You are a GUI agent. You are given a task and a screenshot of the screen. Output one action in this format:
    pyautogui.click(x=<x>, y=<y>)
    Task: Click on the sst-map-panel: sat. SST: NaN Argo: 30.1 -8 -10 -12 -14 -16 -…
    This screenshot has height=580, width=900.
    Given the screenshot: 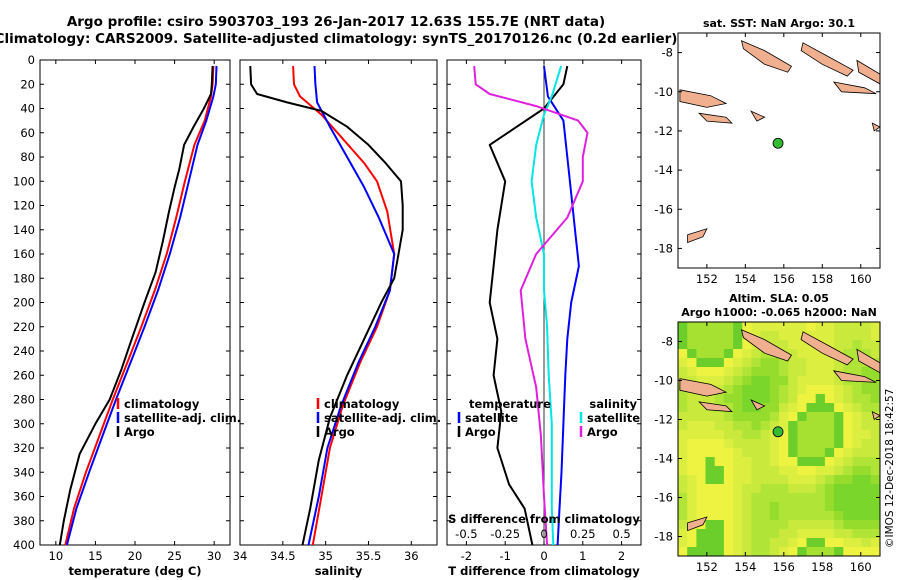 What is the action you would take?
    pyautogui.click(x=767, y=151)
    